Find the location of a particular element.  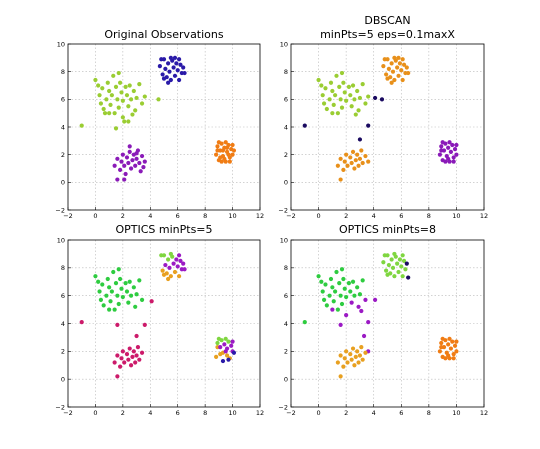

y-tick-label: 8 is located at coordinates (286, 72).